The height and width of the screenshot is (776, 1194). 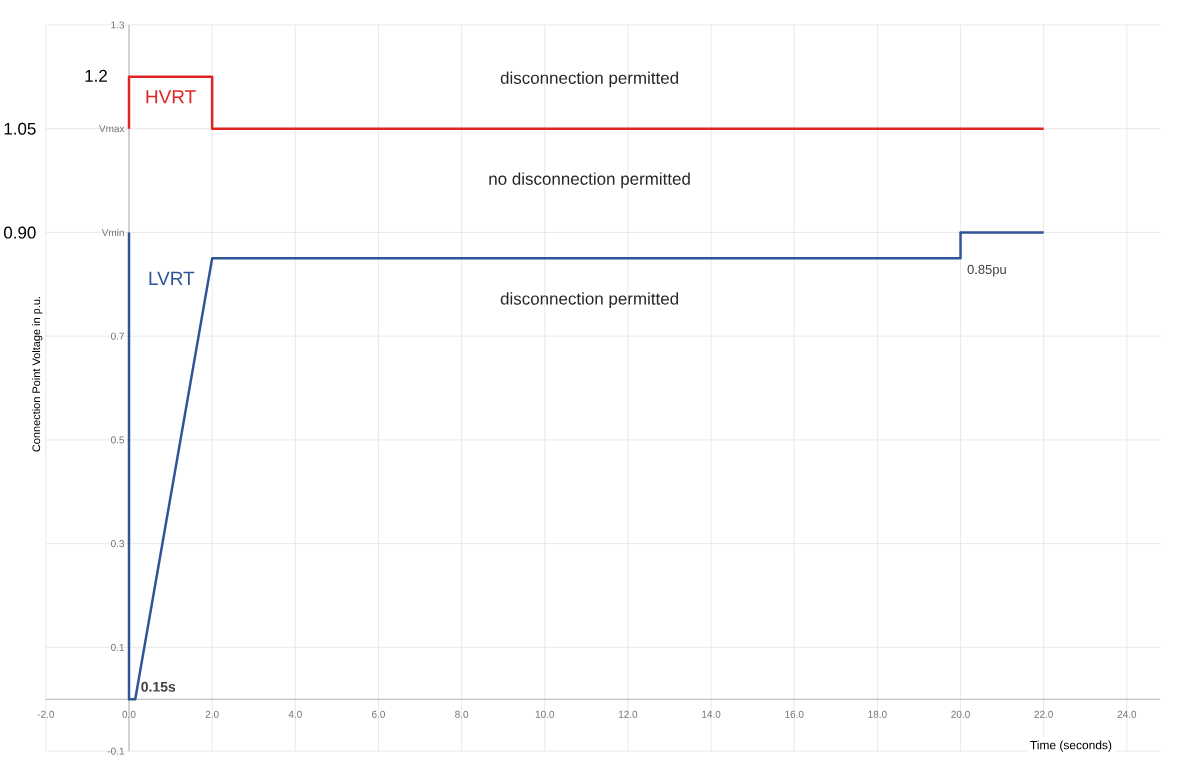 What do you see at coordinates (877, 714) in the screenshot?
I see `x-tick-label: 18.0` at bounding box center [877, 714].